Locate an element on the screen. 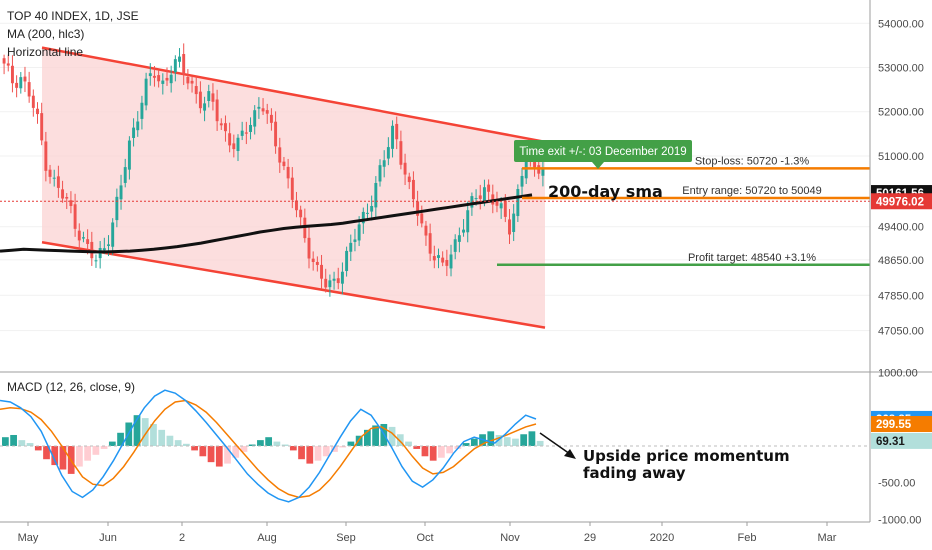  annotation-line-2: fading away is located at coordinates (634, 473).